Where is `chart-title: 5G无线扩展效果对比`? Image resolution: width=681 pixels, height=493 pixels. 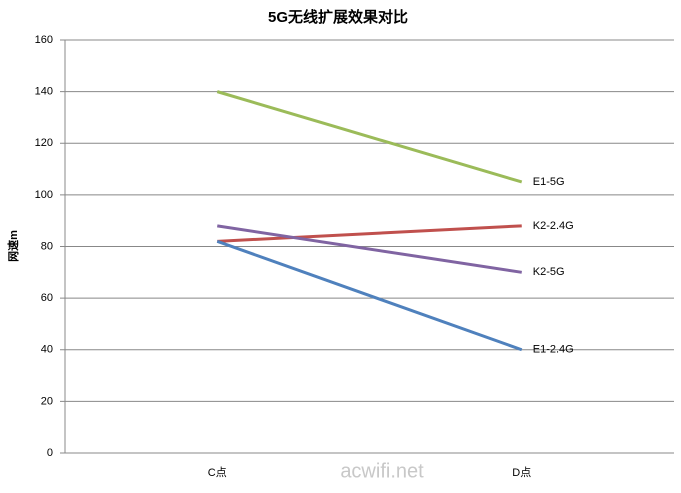
chart-title: 5G无线扩展效果对比 is located at coordinates (338, 17).